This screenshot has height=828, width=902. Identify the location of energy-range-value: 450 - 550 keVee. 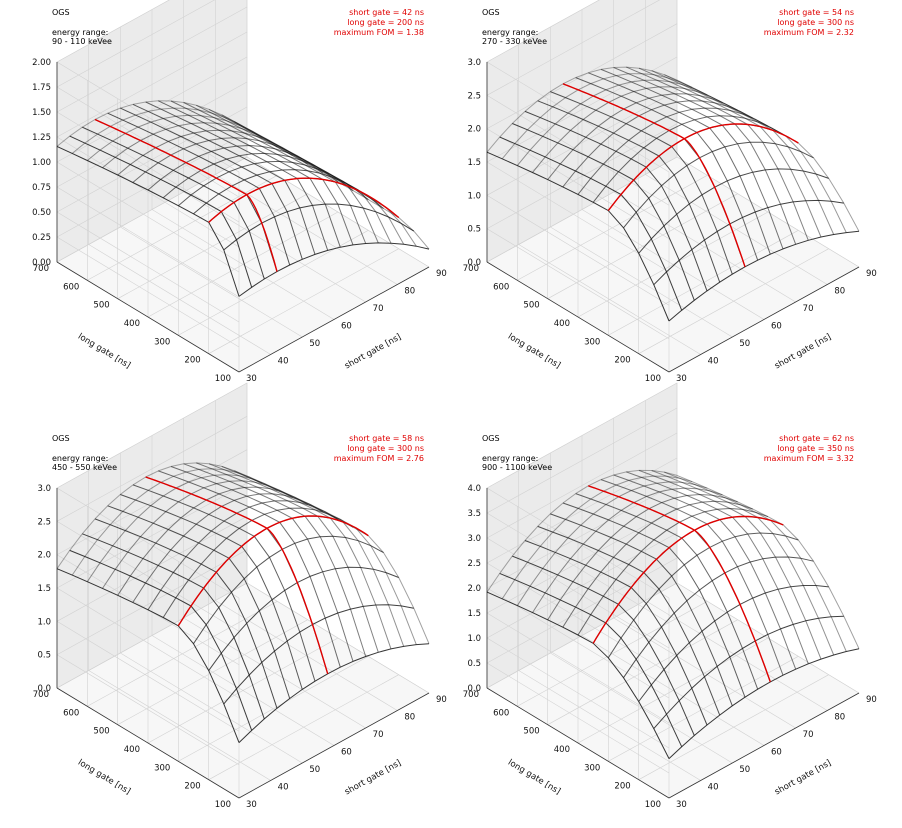
(85, 467).